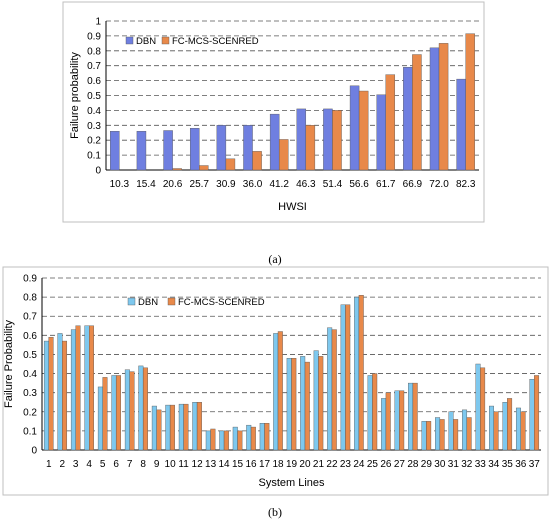 The width and height of the screenshot is (550, 523). I want to click on x-tick-label: 30.9, so click(226, 184).